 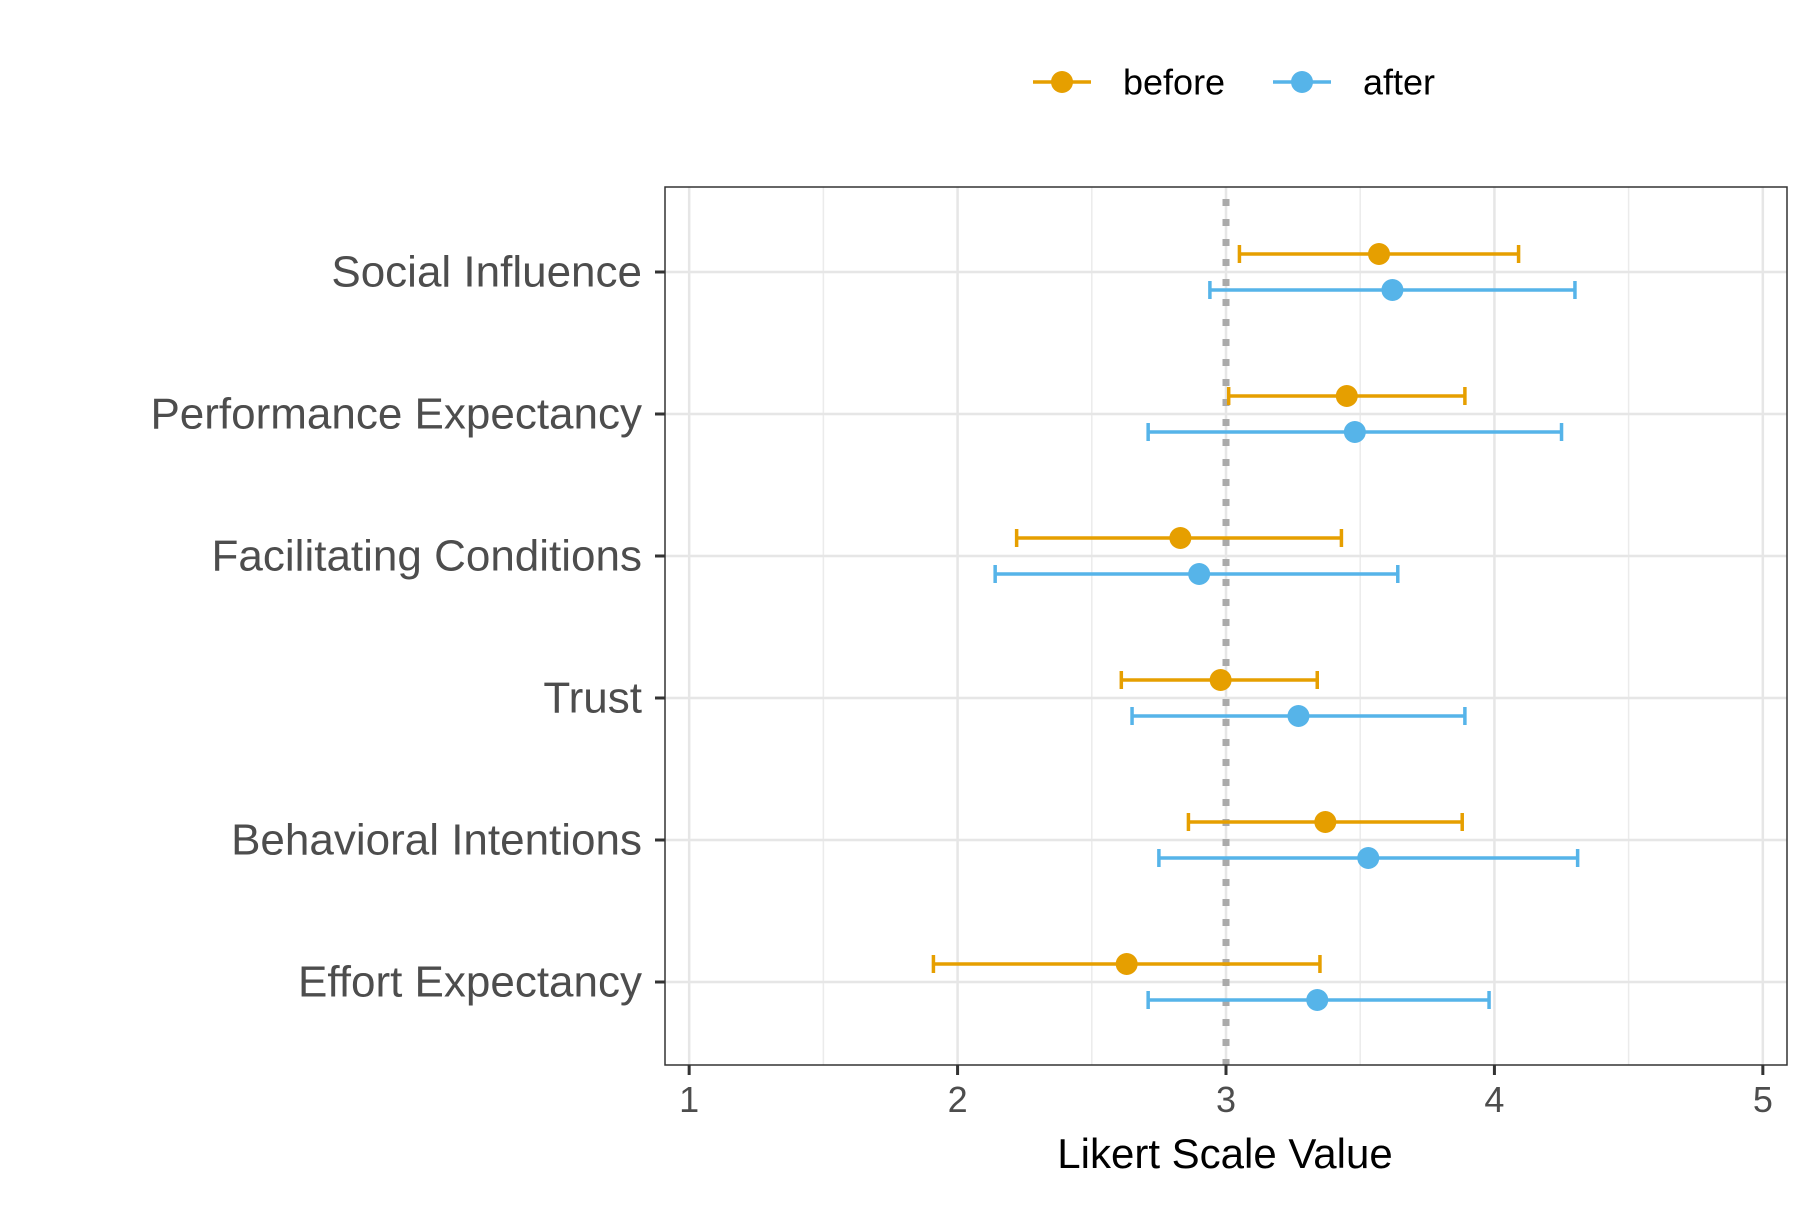 What do you see at coordinates (1224, 1153) in the screenshot?
I see `x-axis-title: Likert Scale Value` at bounding box center [1224, 1153].